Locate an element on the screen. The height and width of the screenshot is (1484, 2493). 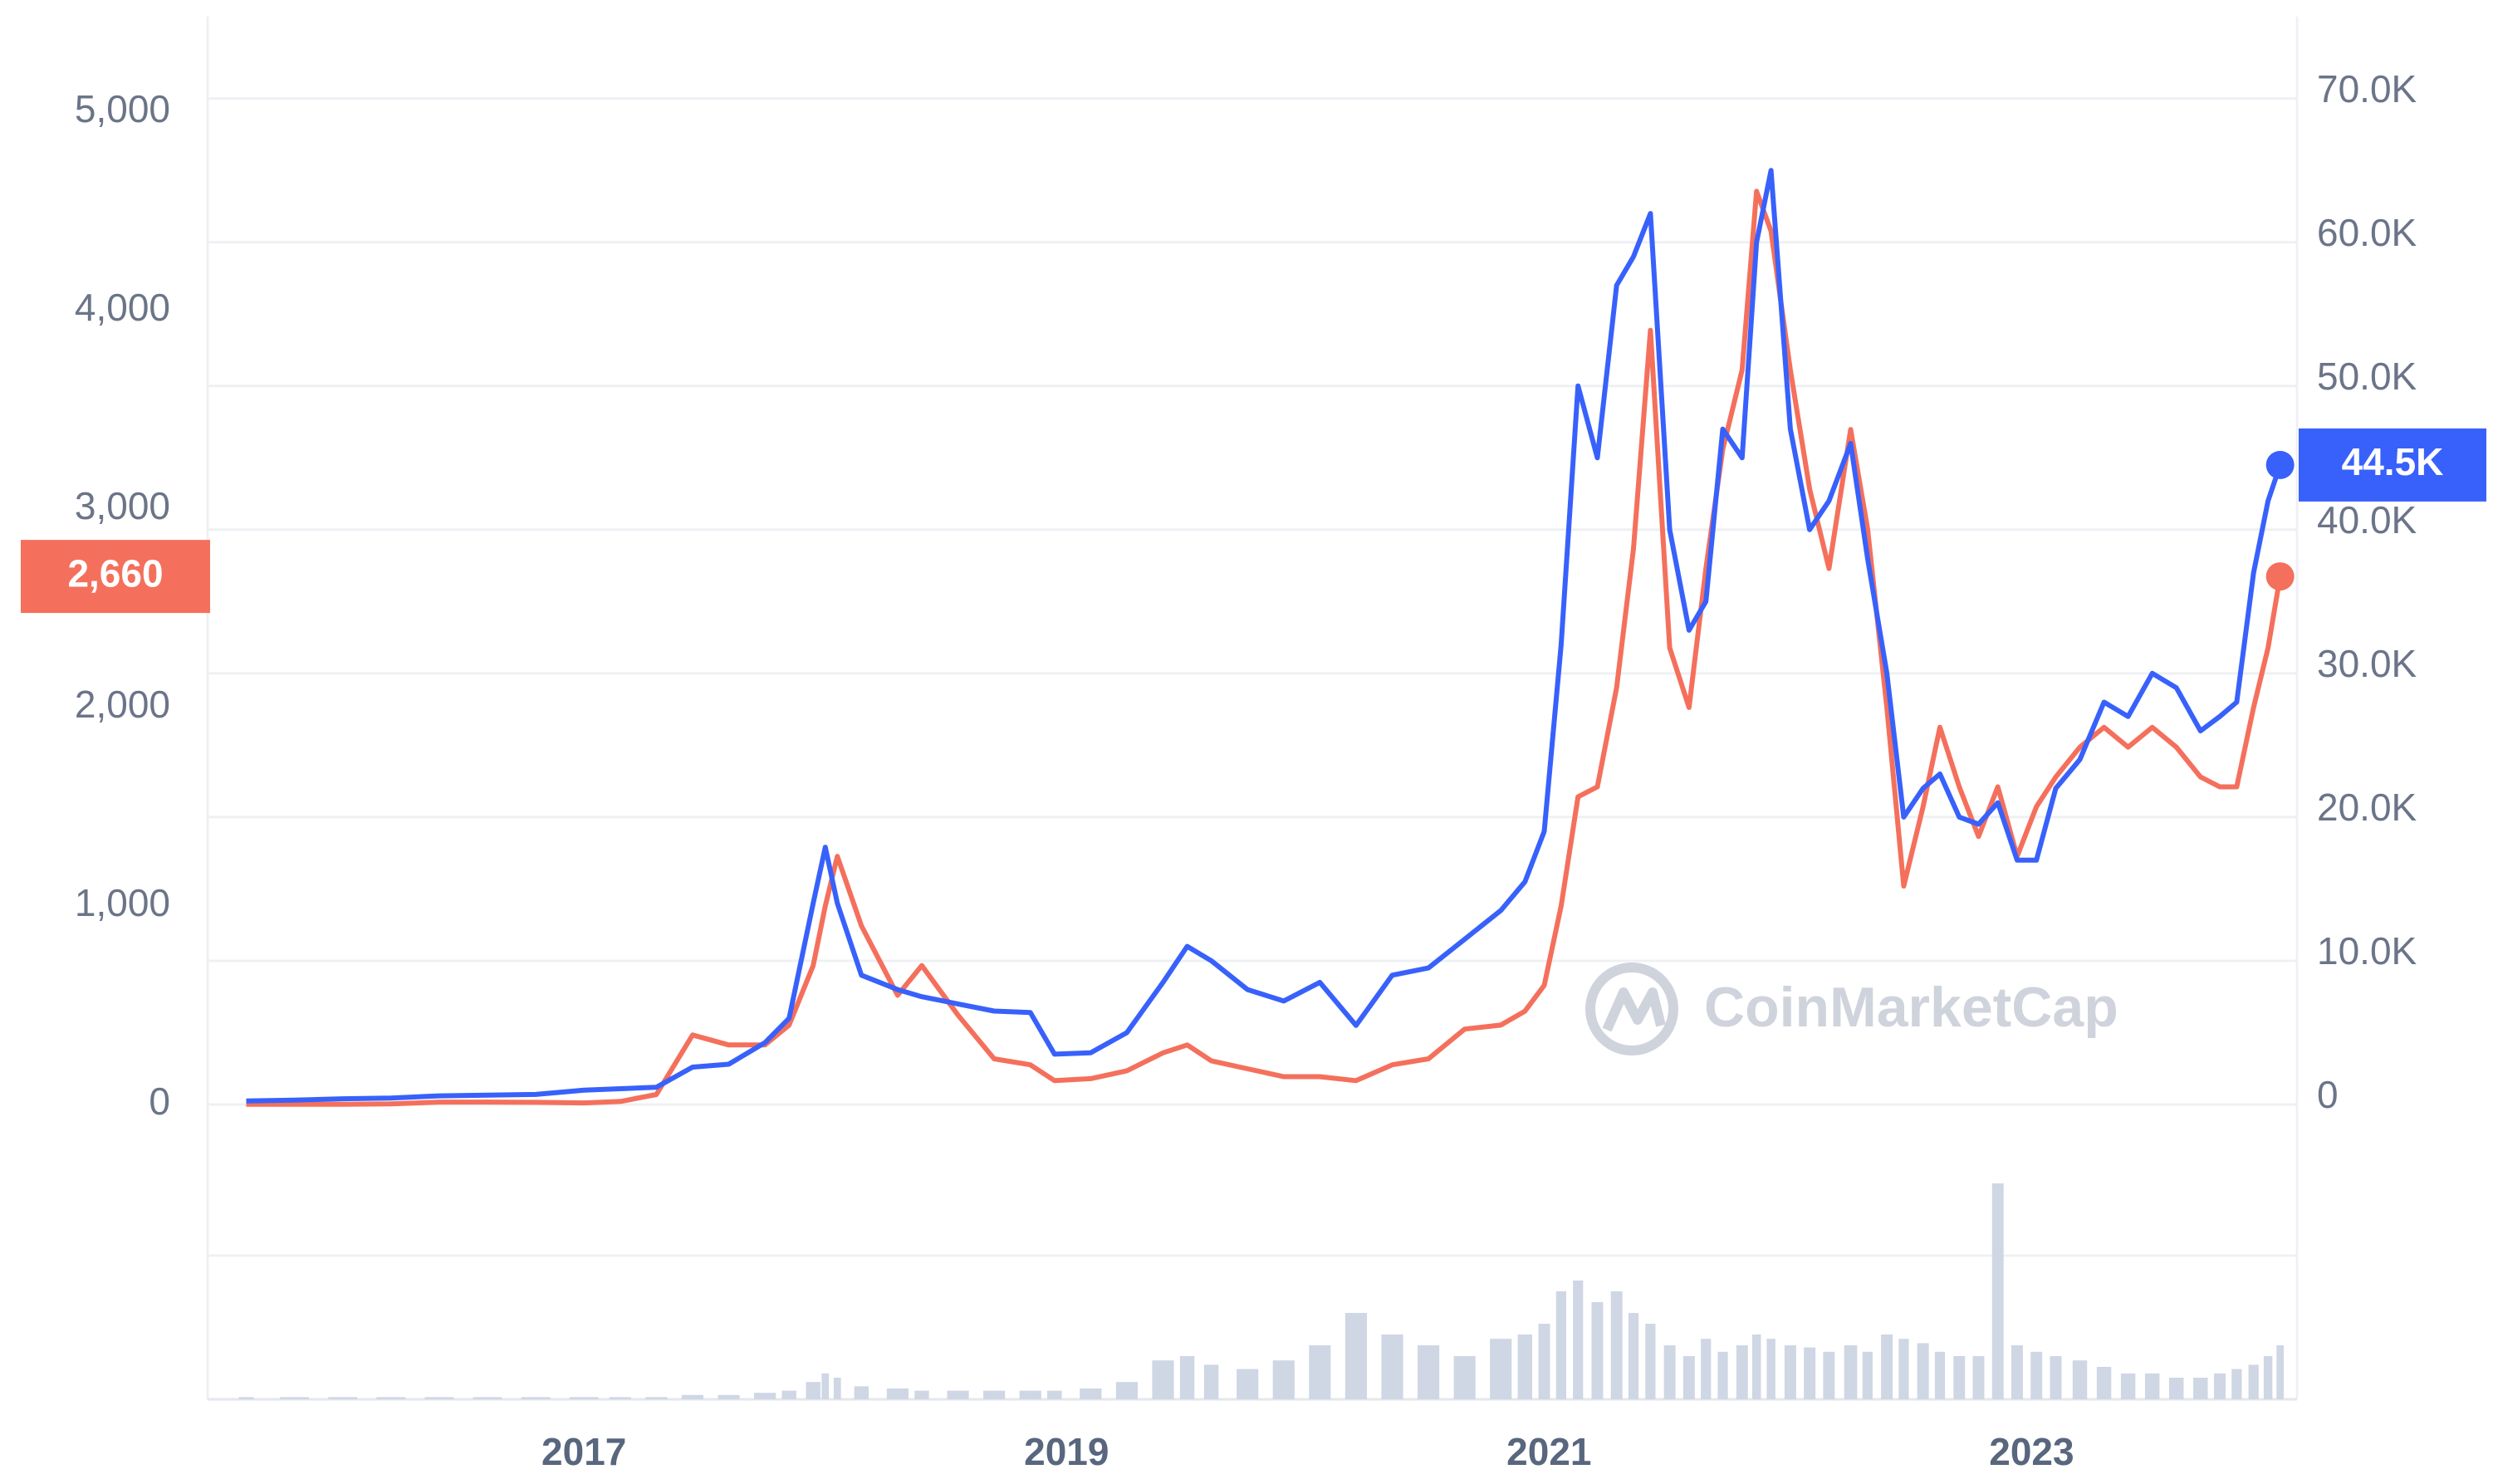
watermark-text: CoinMarketCap is located at coordinates (1911, 1007).